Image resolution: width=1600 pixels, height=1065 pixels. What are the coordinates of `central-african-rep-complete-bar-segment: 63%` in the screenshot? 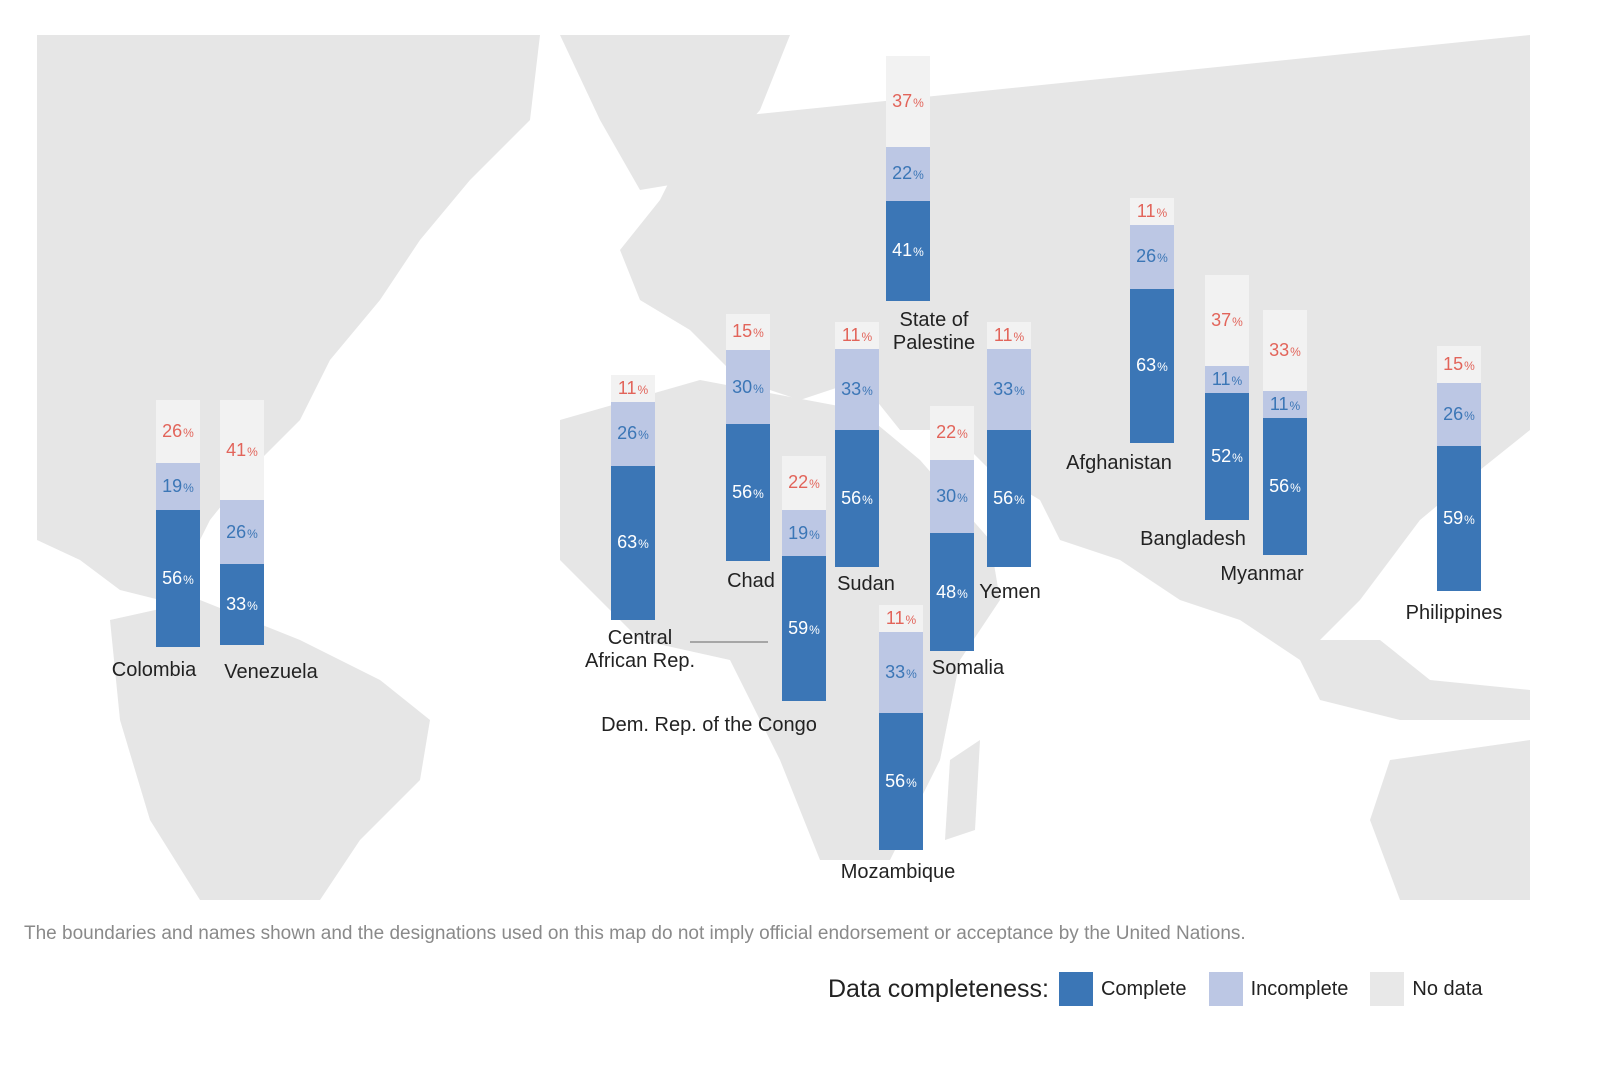 It's located at (633, 542).